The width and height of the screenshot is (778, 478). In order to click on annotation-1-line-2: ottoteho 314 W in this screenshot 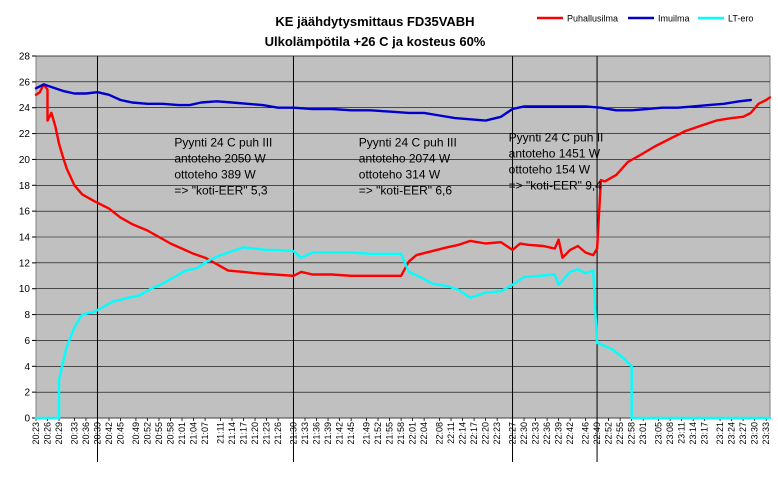, I will do `click(400, 175)`.